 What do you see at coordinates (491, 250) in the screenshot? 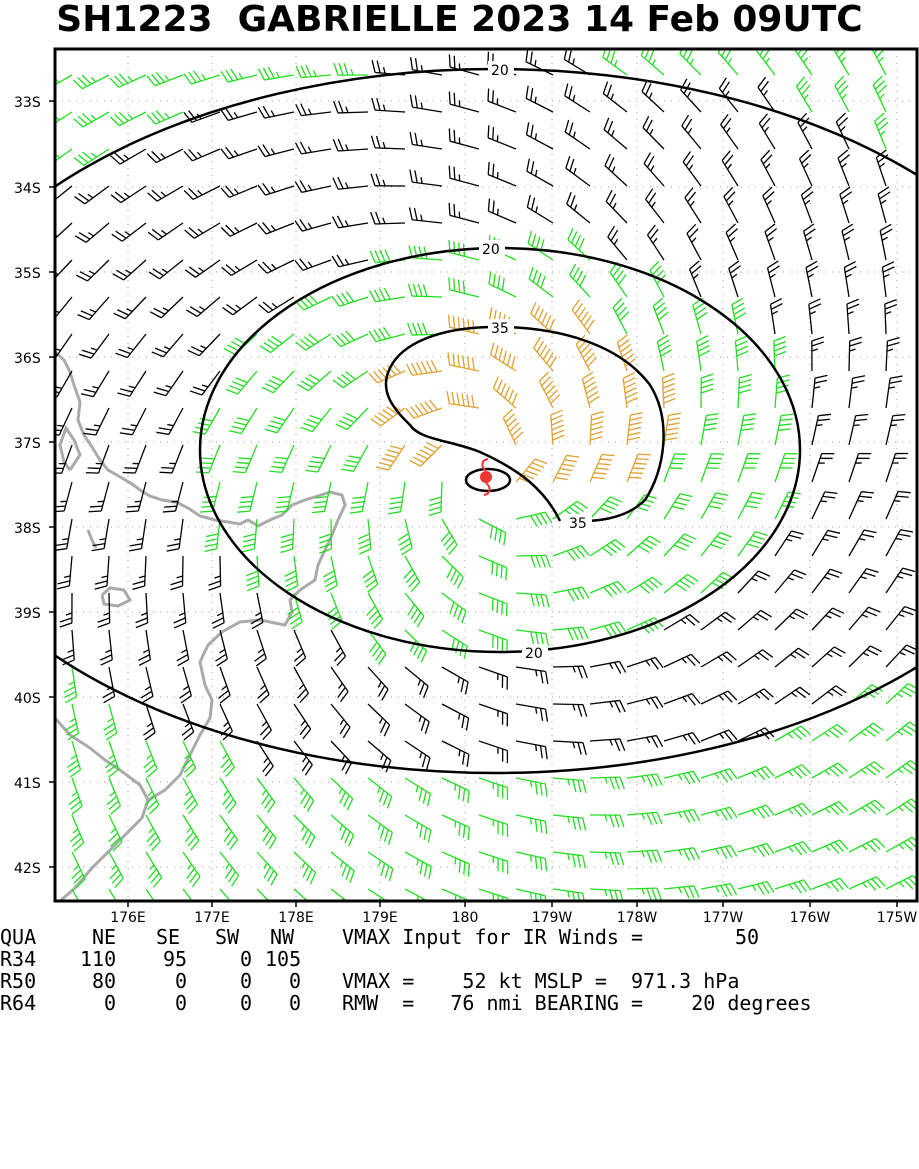
I see `contour-label: 20` at bounding box center [491, 250].